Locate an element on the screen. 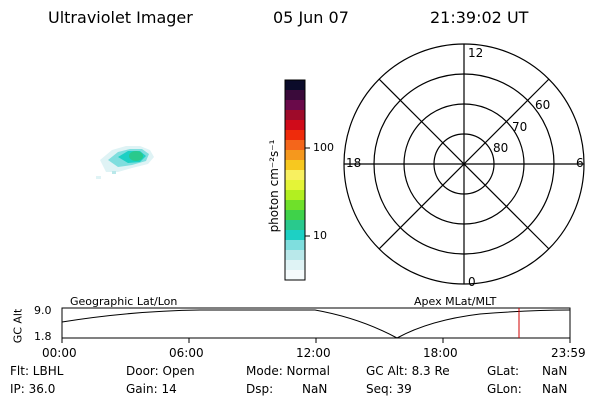  polar-lat-80: 80 is located at coordinates (501, 148).